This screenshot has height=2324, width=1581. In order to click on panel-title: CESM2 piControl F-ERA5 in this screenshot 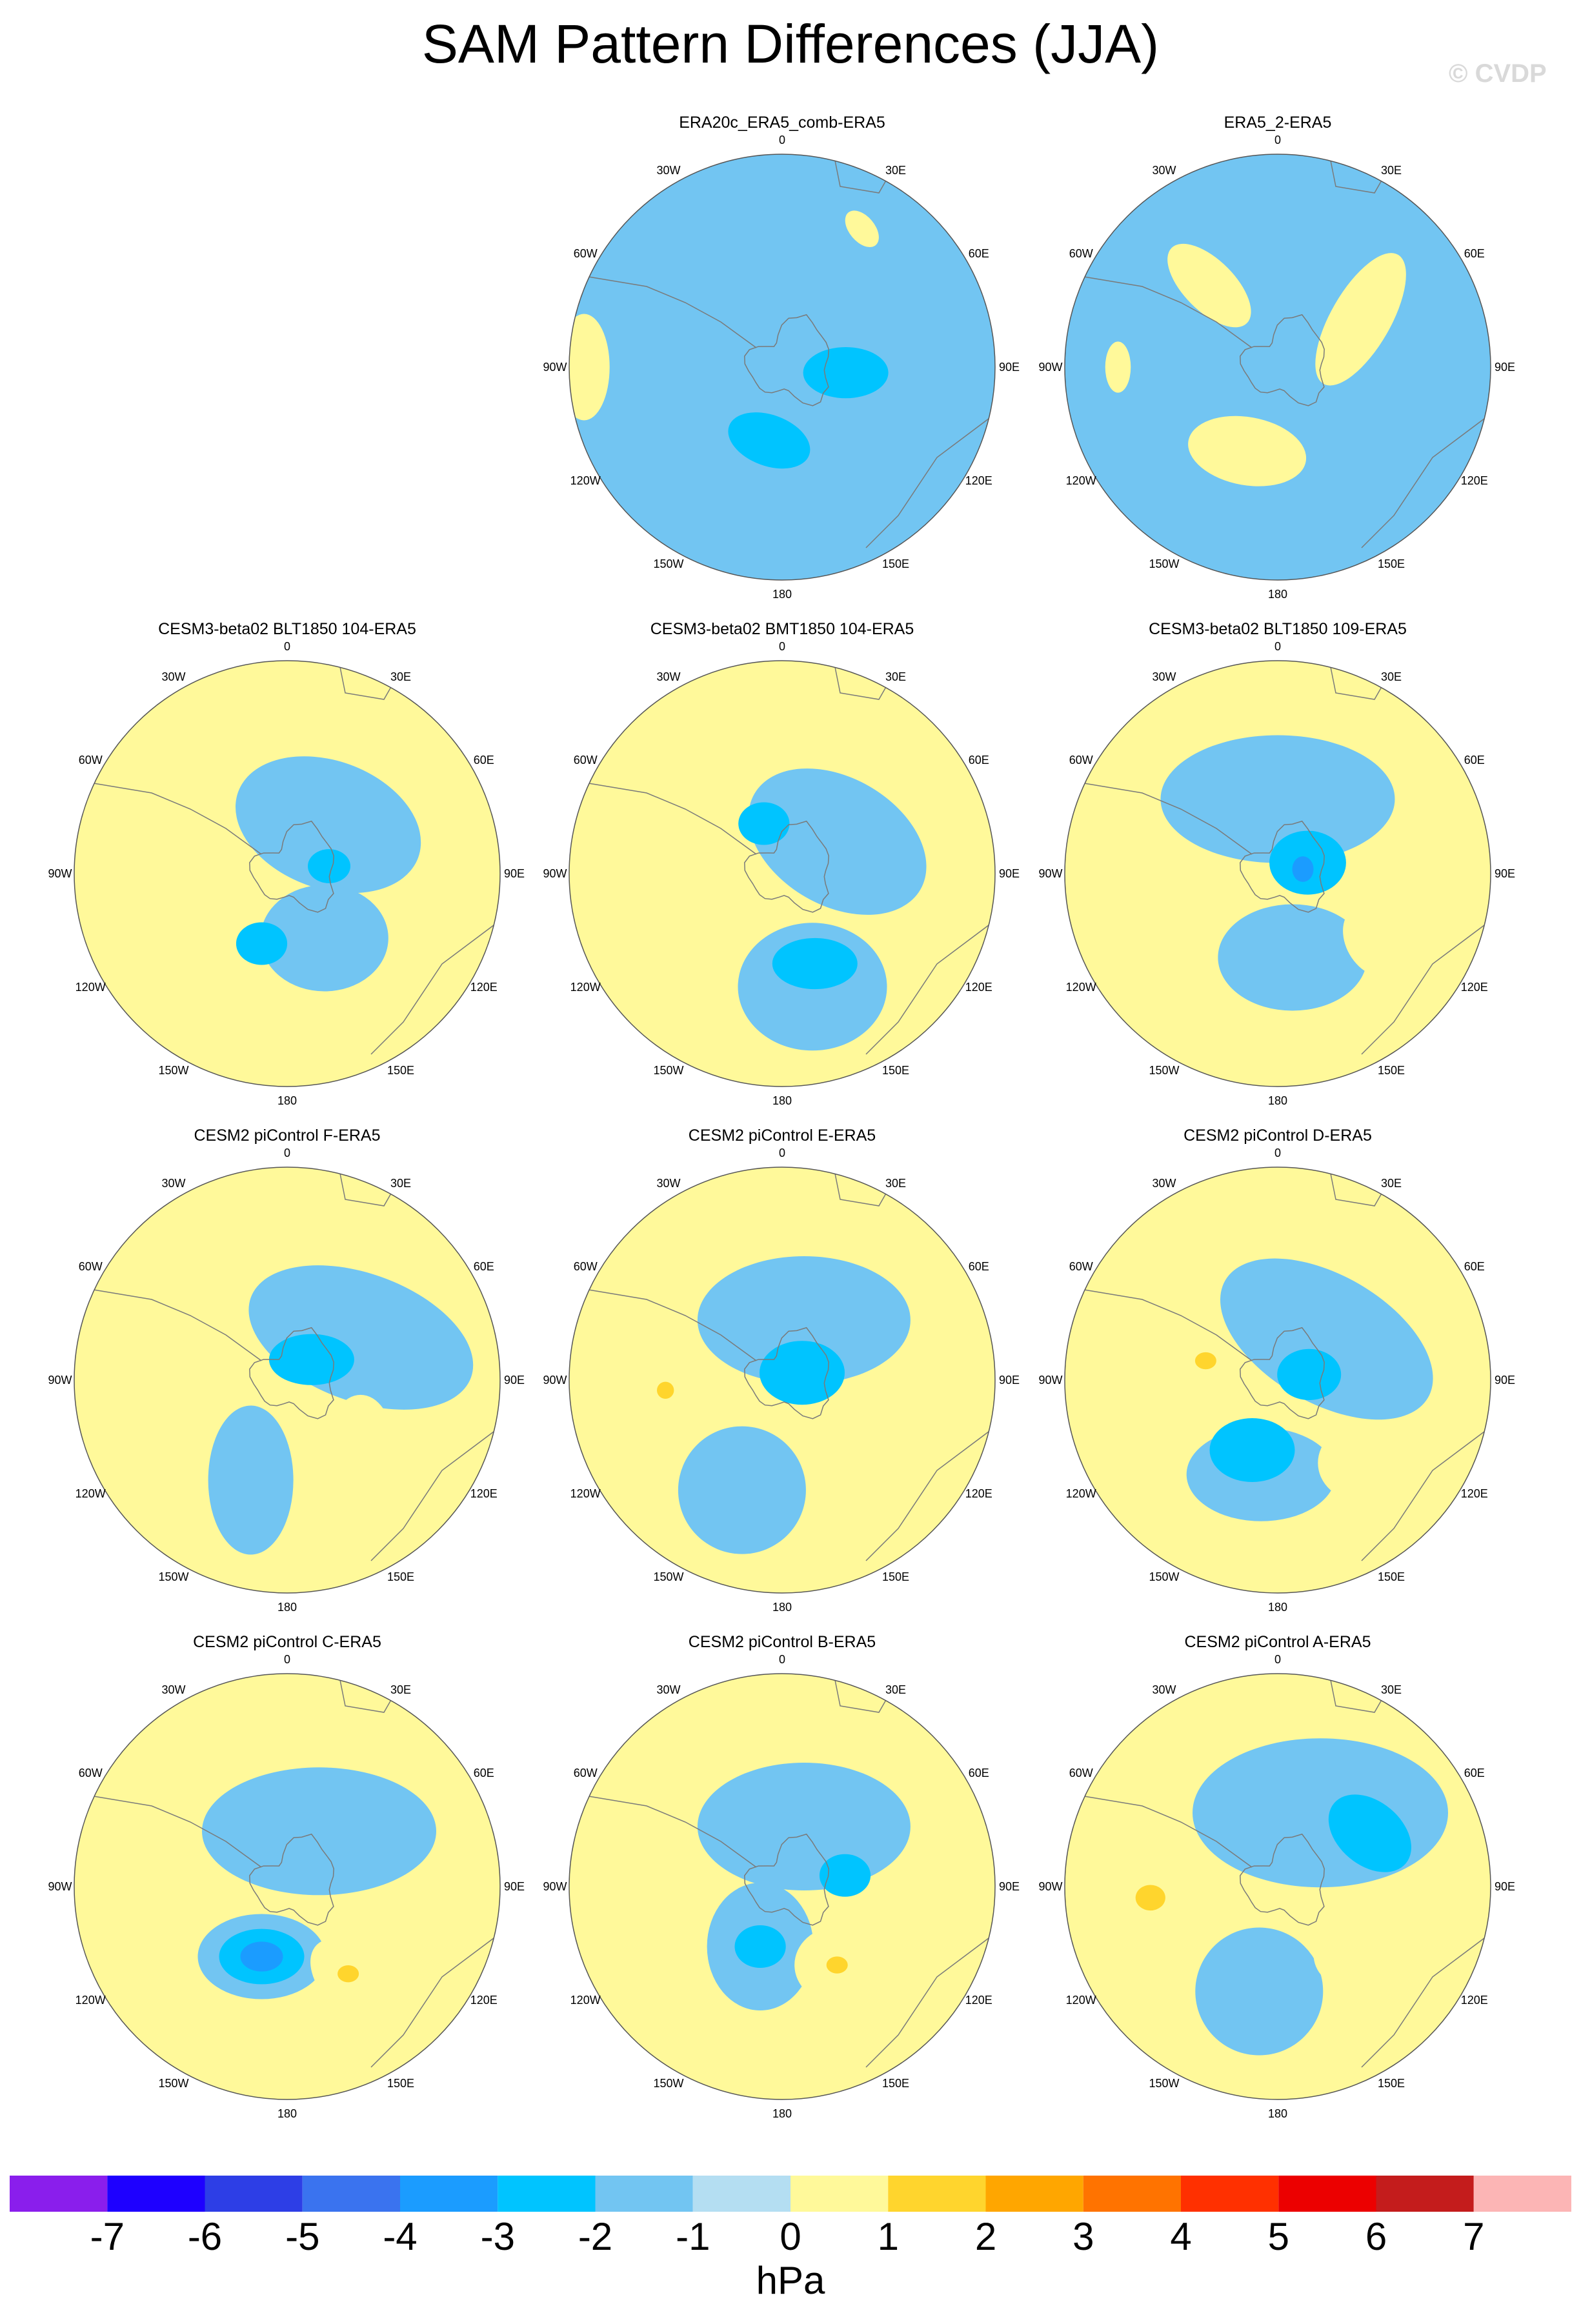, I will do `click(287, 1136)`.